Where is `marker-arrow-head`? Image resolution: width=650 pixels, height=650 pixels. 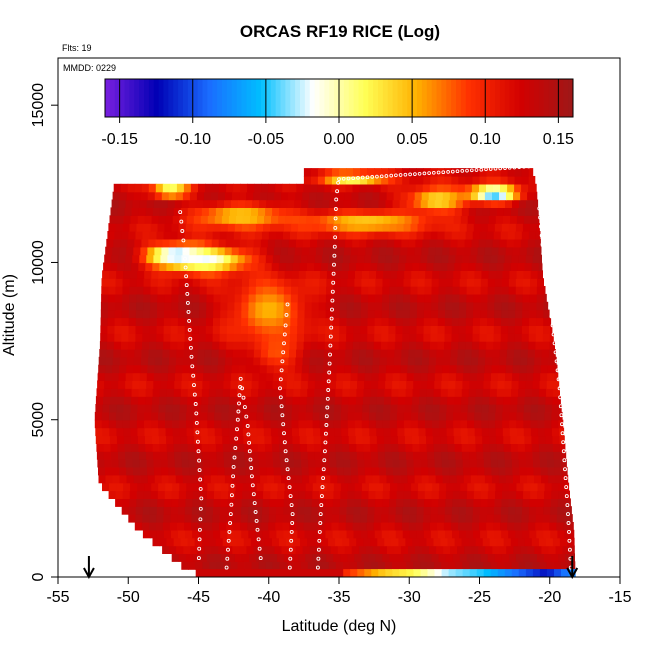 marker-arrow-head is located at coordinates (89, 573).